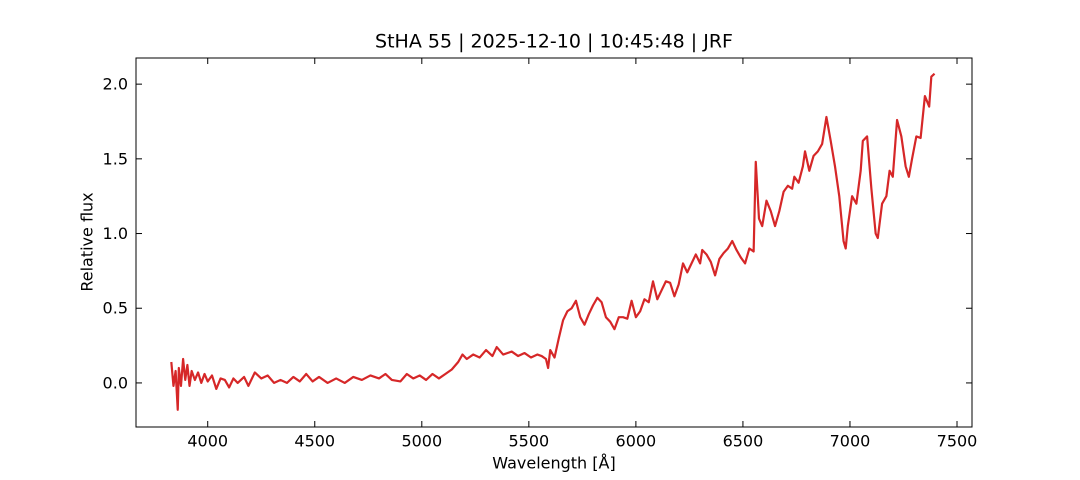 The width and height of the screenshot is (1080, 480). What do you see at coordinates (115, 233) in the screenshot?
I see `y-tick-label: 1.0` at bounding box center [115, 233].